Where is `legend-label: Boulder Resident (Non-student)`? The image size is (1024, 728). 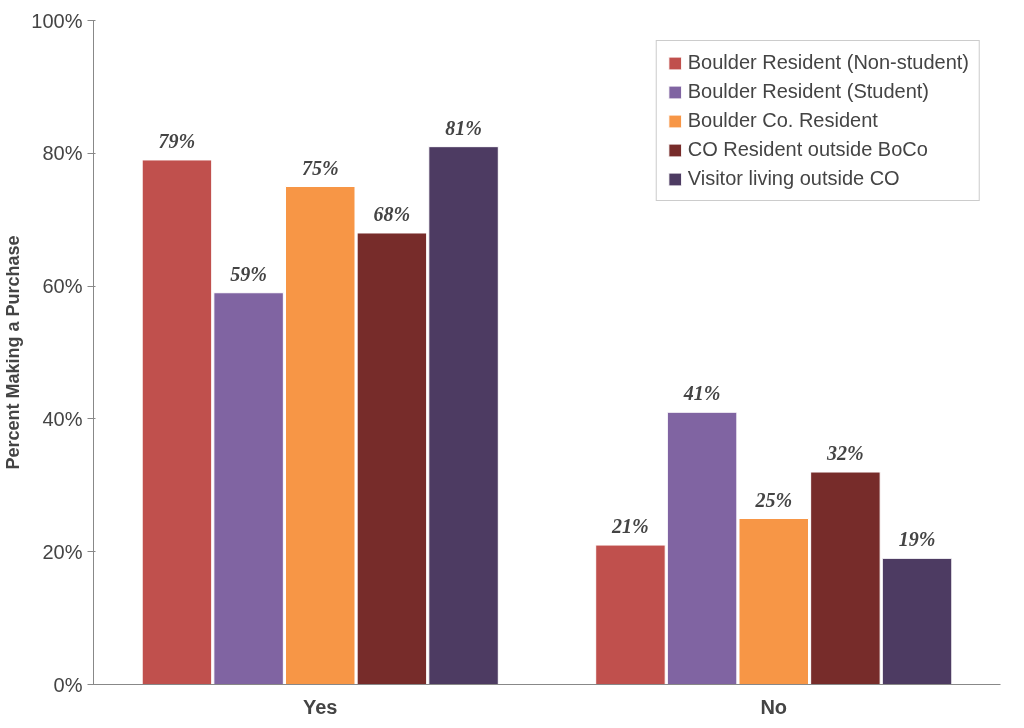 legend-label: Boulder Resident (Non-student) is located at coordinates (828, 62).